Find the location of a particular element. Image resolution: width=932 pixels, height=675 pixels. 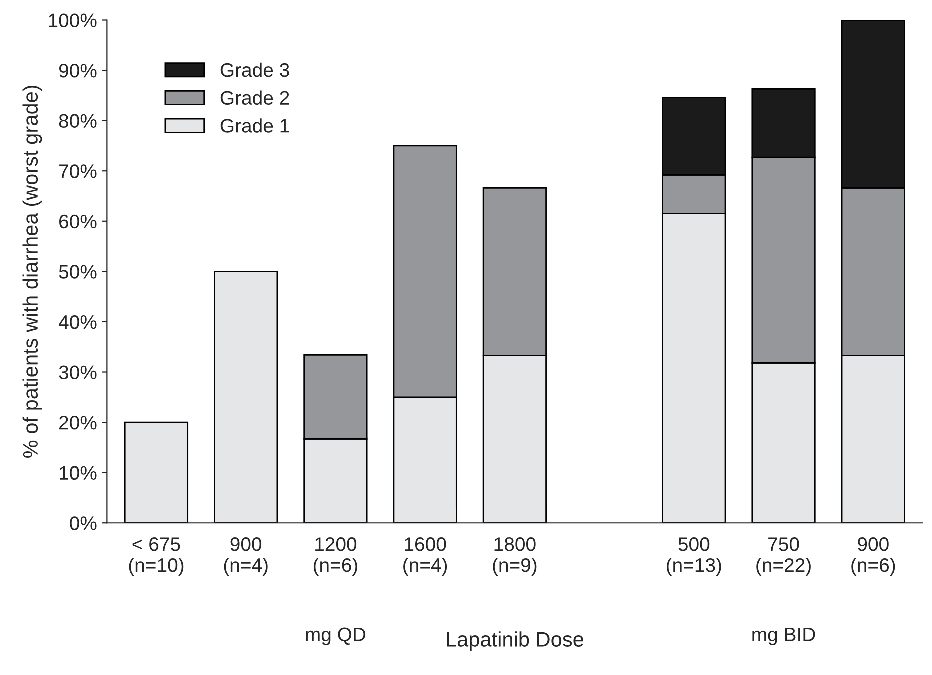

x-axis-title: Lapatinib Dose is located at coordinates (515, 642).